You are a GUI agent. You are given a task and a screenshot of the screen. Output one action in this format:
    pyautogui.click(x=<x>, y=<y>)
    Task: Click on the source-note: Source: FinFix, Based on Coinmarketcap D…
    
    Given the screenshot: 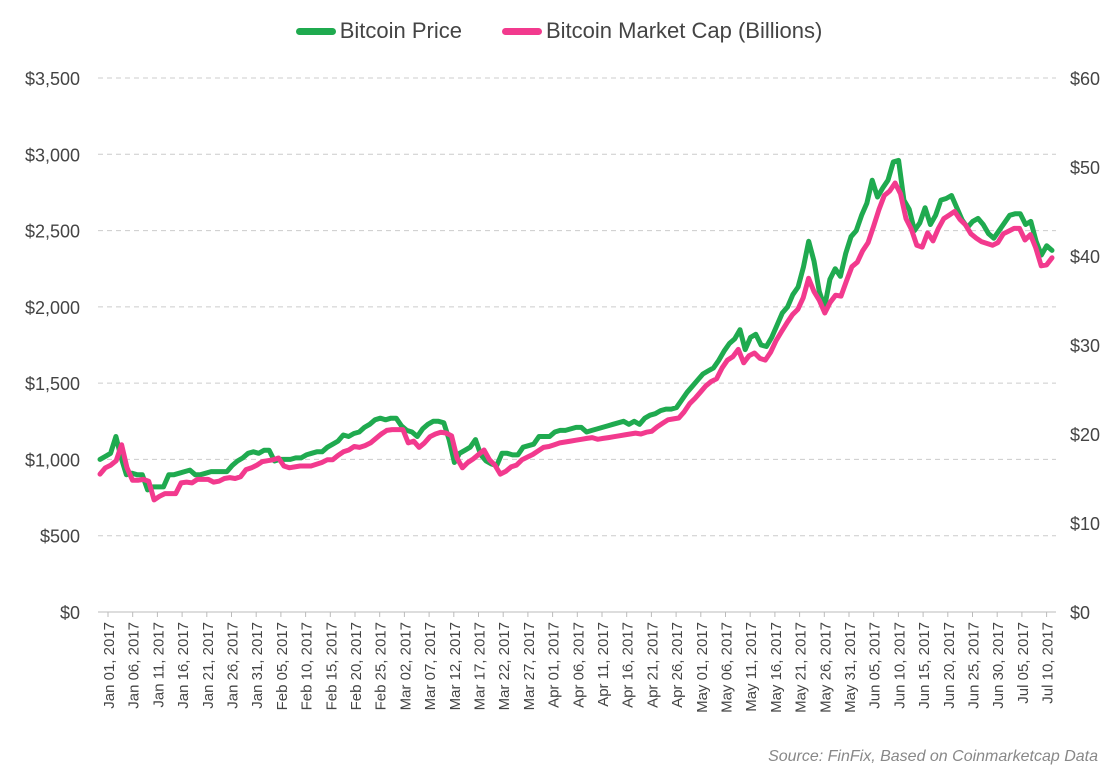 What is the action you would take?
    pyautogui.click(x=933, y=756)
    